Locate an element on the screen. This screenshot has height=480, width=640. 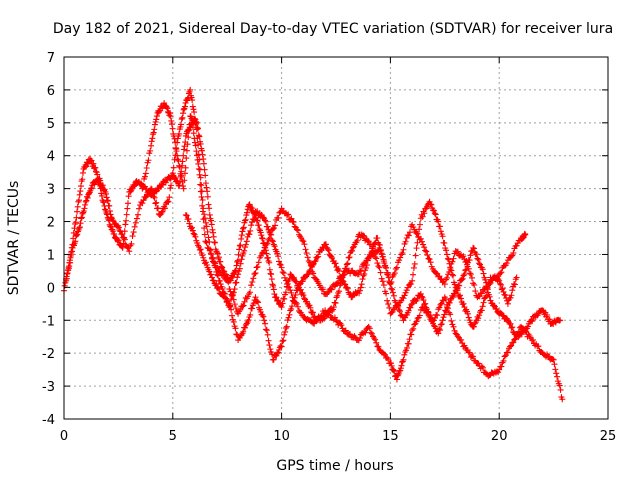
x-tick-label: 20 is located at coordinates (499, 436).